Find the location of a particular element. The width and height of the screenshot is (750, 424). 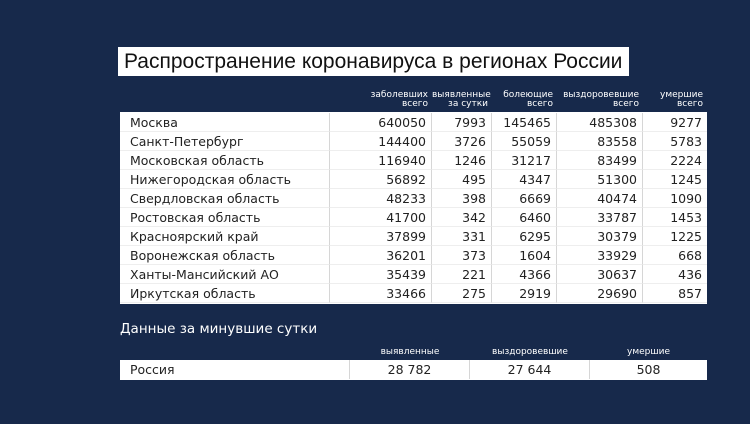

column-header: за сутки is located at coordinates (468, 104).